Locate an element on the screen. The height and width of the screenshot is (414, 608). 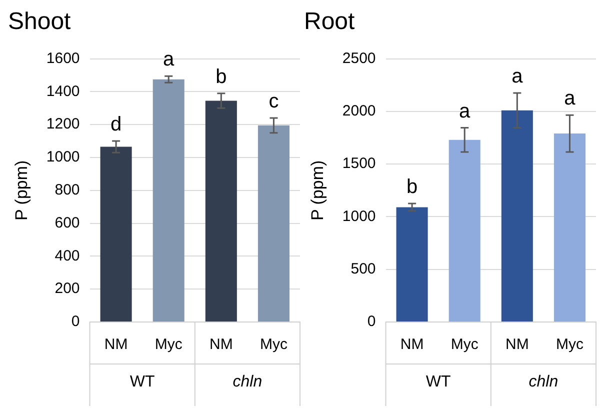
chart-title: Shoot is located at coordinates (40, 22).